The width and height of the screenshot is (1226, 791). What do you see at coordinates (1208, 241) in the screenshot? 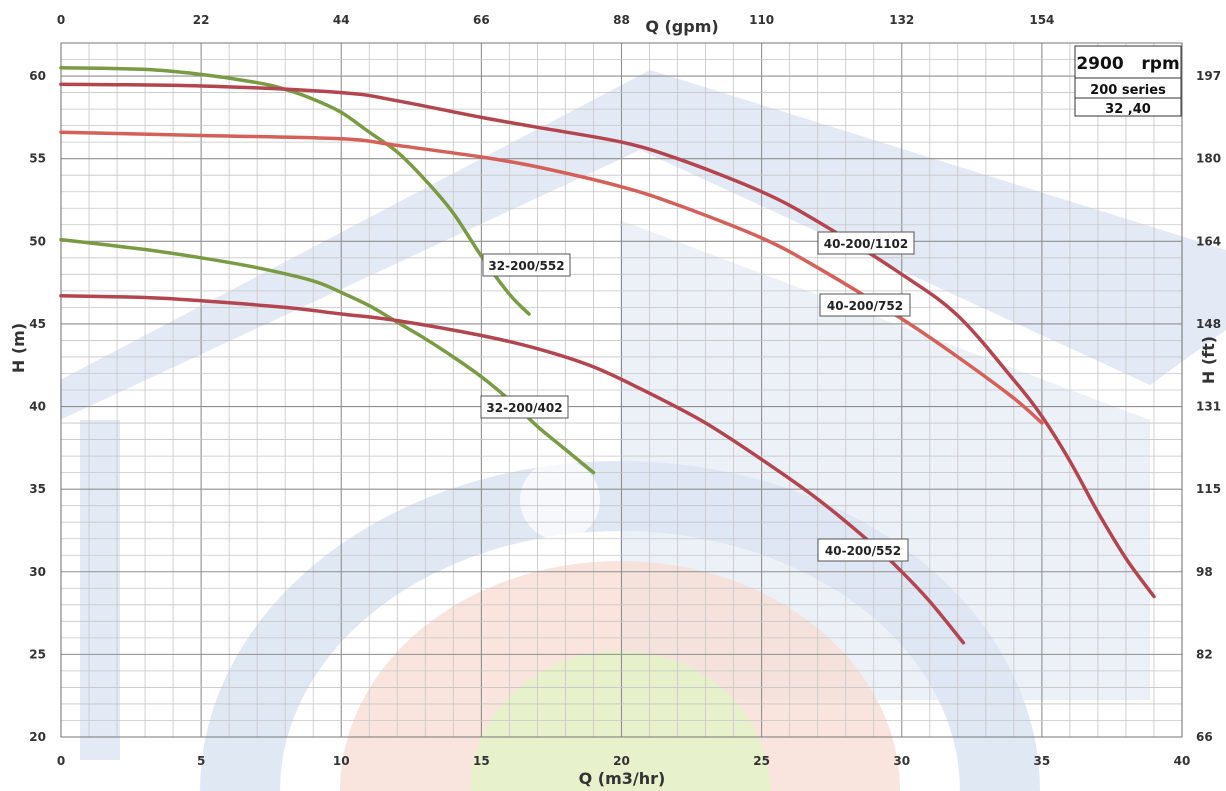
I see `y-tick-right: 164` at bounding box center [1208, 241].